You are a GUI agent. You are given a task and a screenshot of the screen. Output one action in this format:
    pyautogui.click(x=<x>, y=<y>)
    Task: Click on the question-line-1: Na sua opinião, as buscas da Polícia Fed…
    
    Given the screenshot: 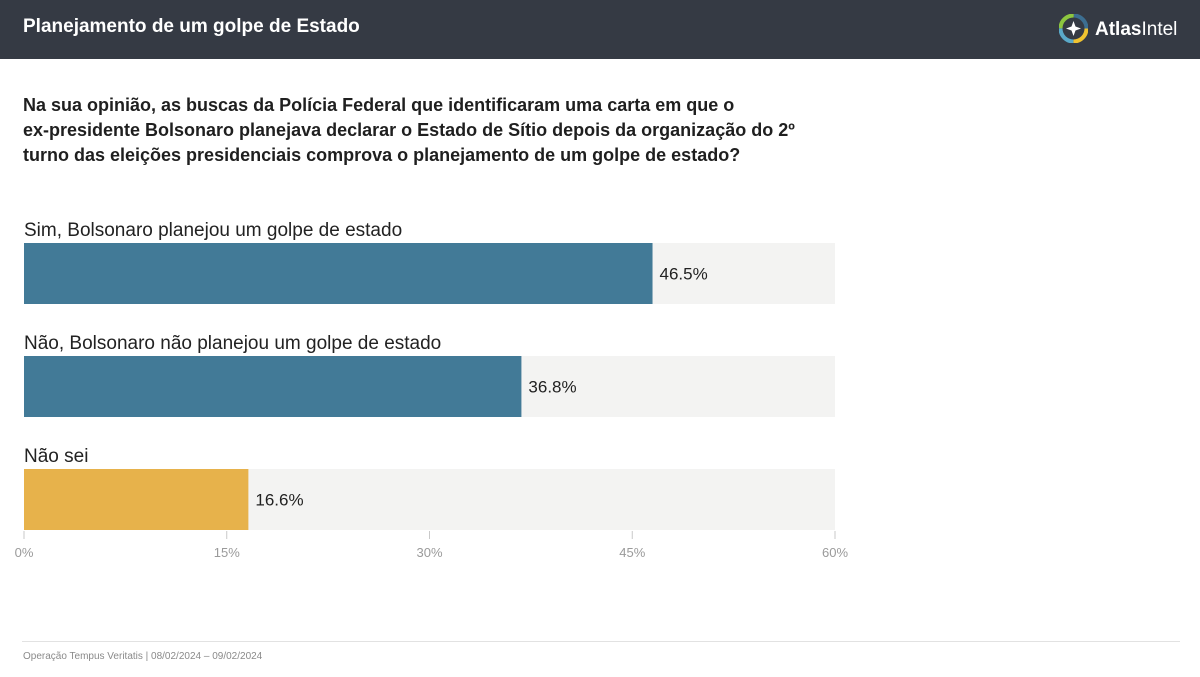 What is the action you would take?
    pyautogui.click(x=379, y=105)
    